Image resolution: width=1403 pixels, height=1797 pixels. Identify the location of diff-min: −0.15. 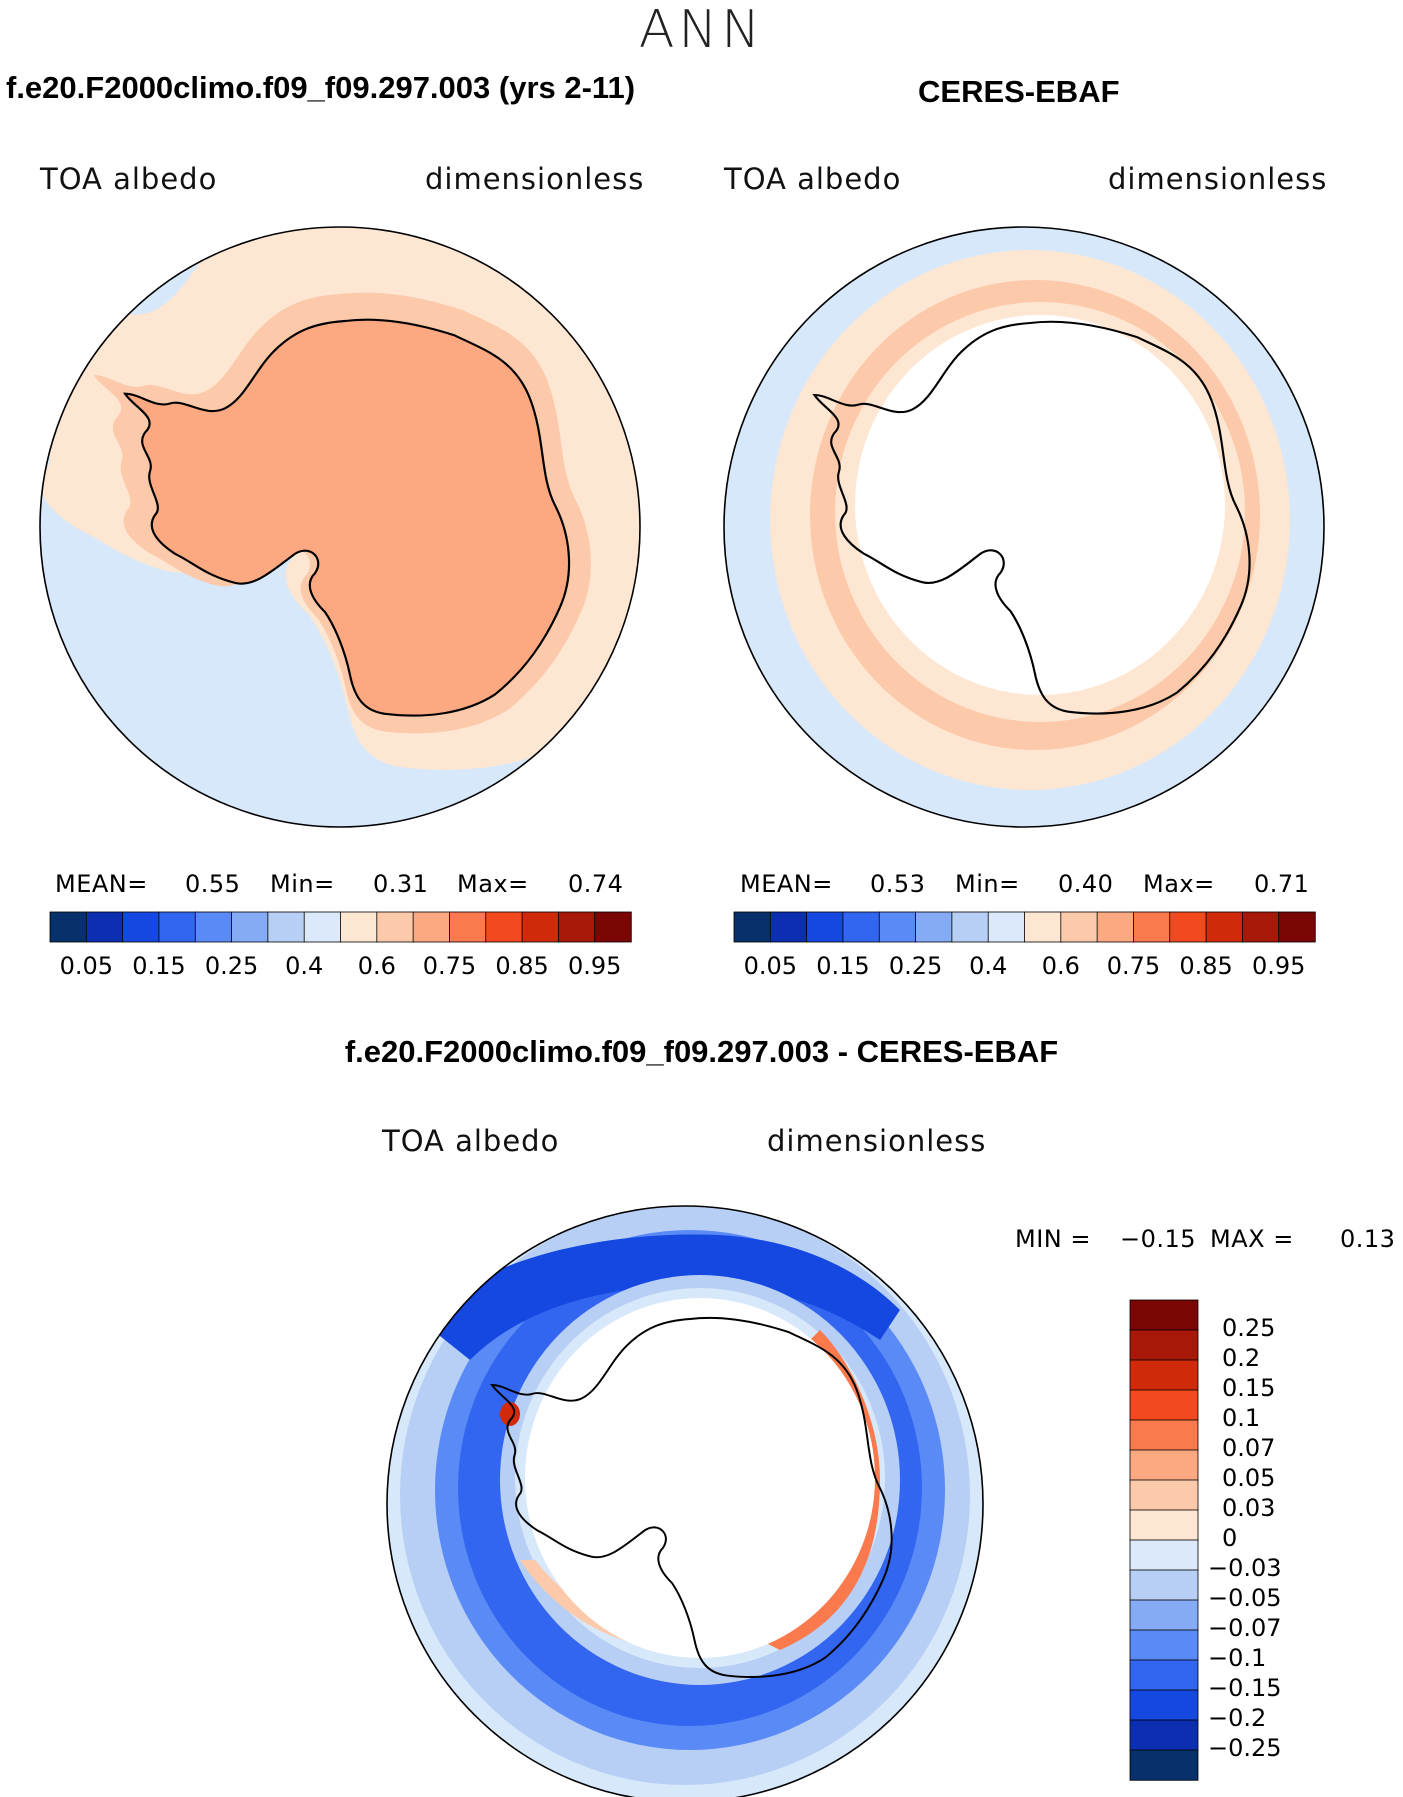
(1158, 1239).